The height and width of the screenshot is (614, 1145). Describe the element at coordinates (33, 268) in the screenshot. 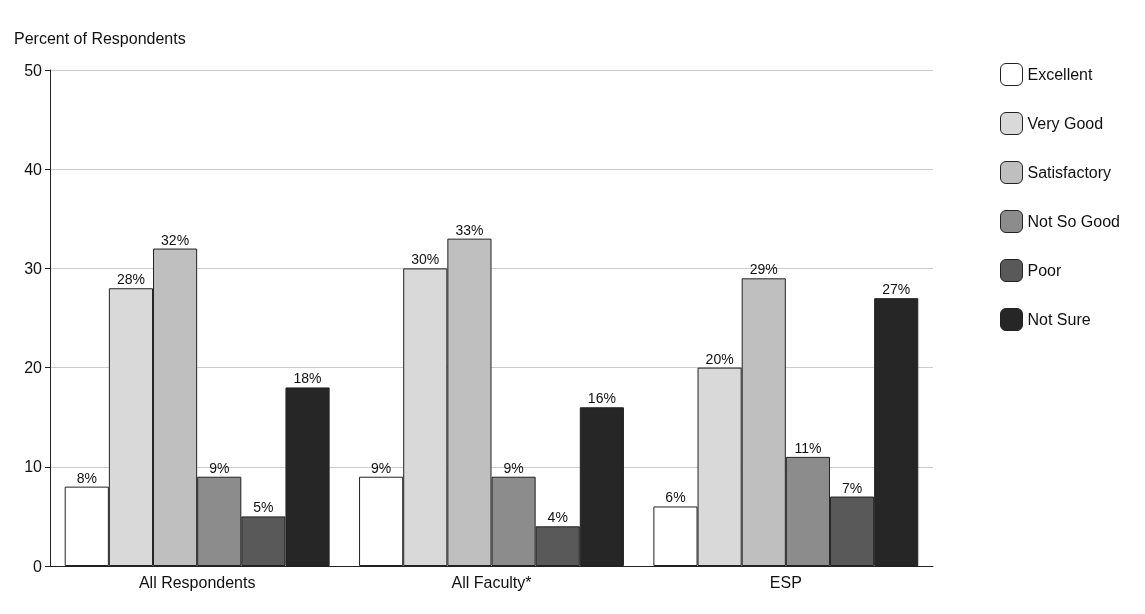

I see `y-tick-label: 30` at that location.